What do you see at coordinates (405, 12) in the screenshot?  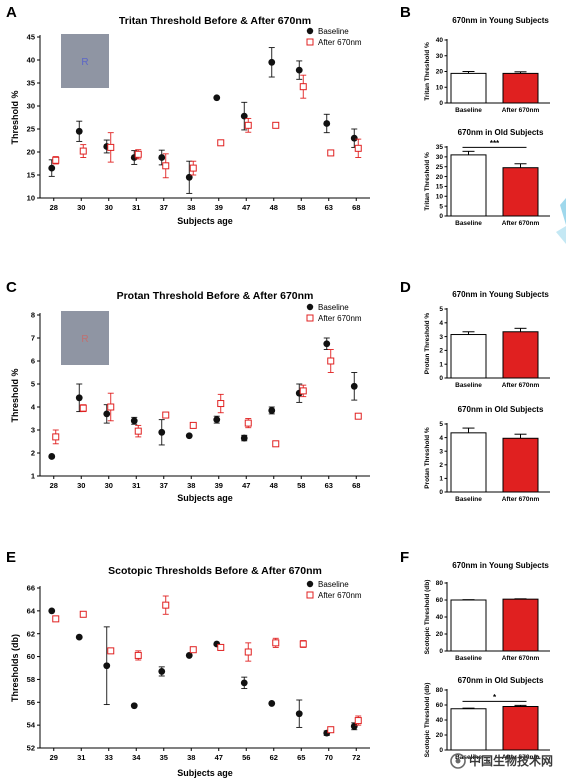 I see `panel-letter-b: B` at bounding box center [405, 12].